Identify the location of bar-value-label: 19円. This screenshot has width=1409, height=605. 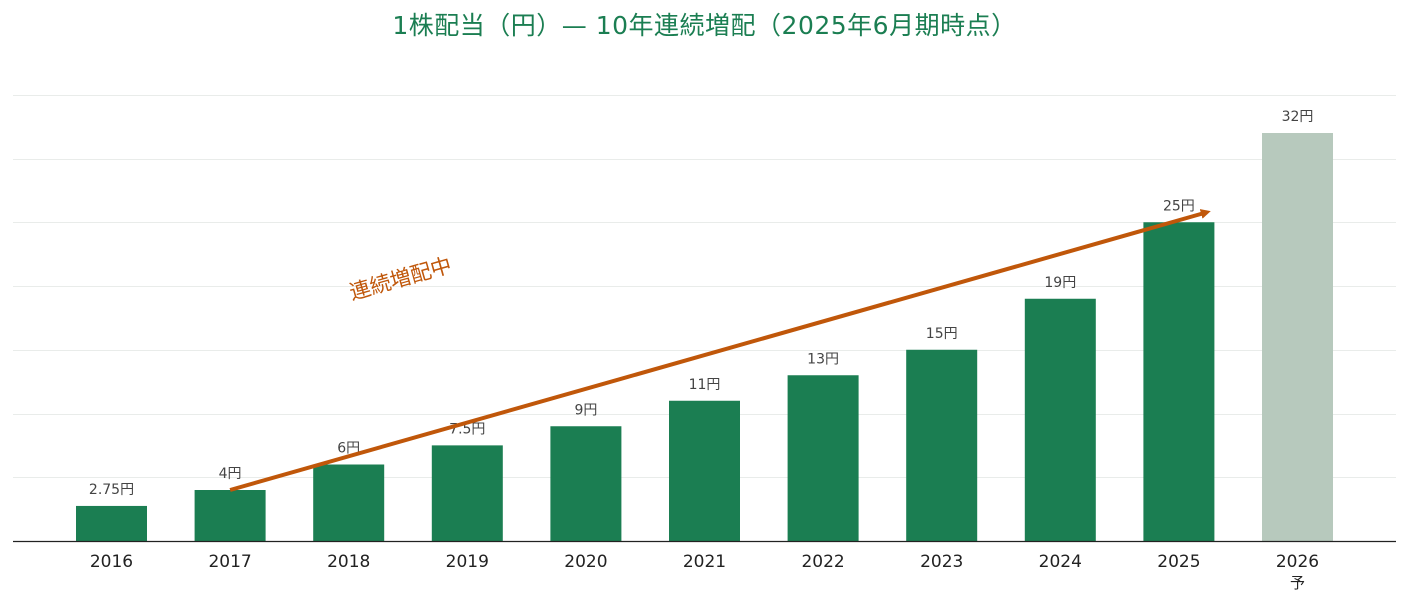
(1060, 283).